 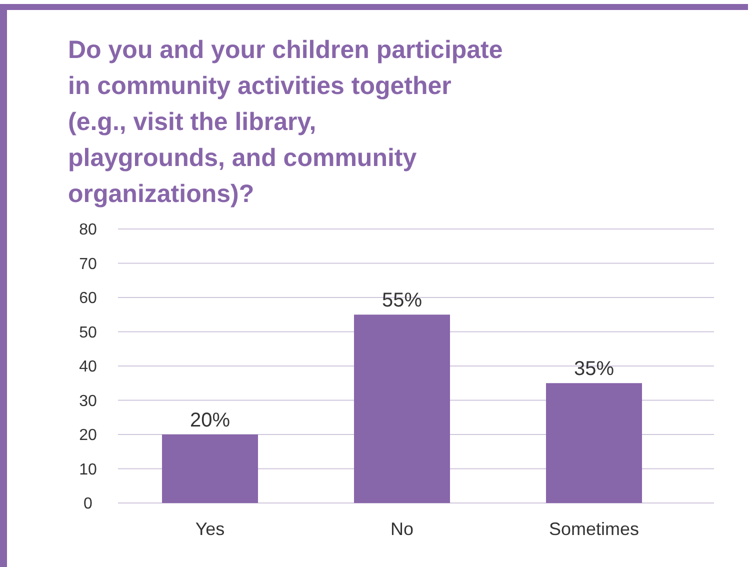 What do you see at coordinates (88, 504) in the screenshot?
I see `y-tick-label: 0` at bounding box center [88, 504].